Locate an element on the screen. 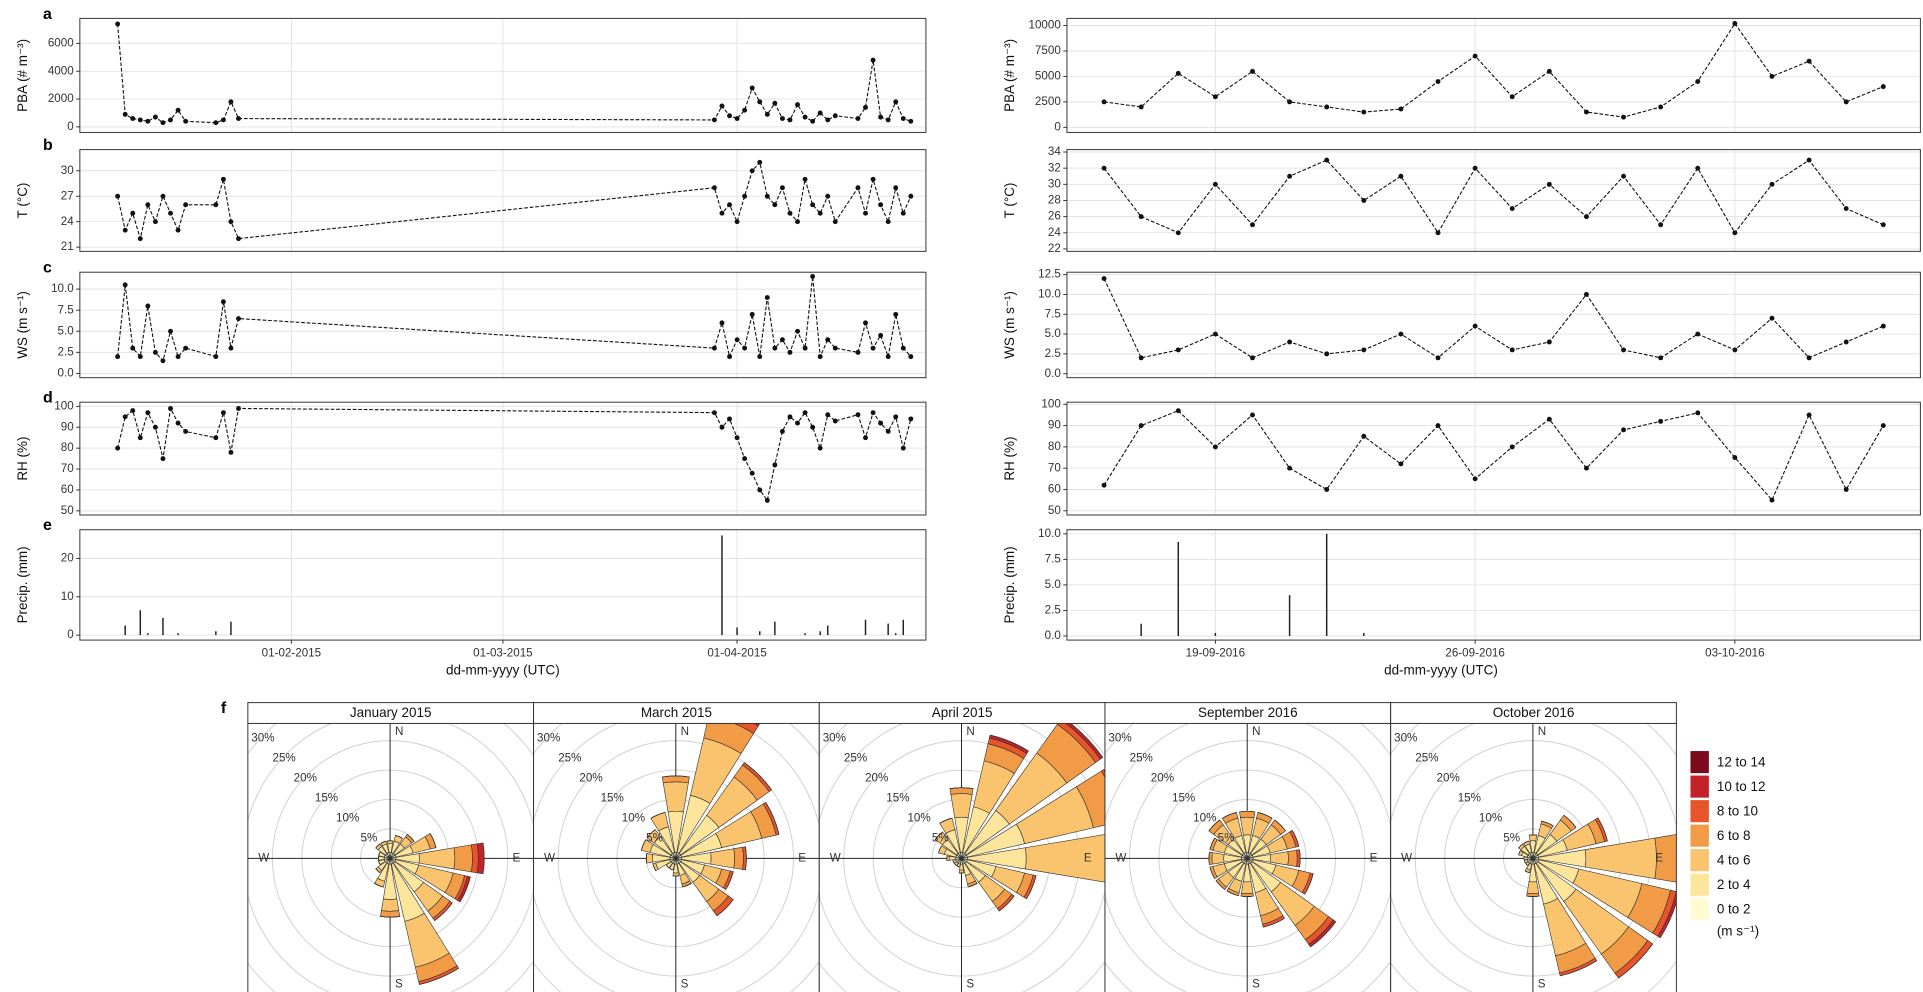 The height and width of the screenshot is (992, 1923). legend-label: 10 to 12 is located at coordinates (1741, 786).